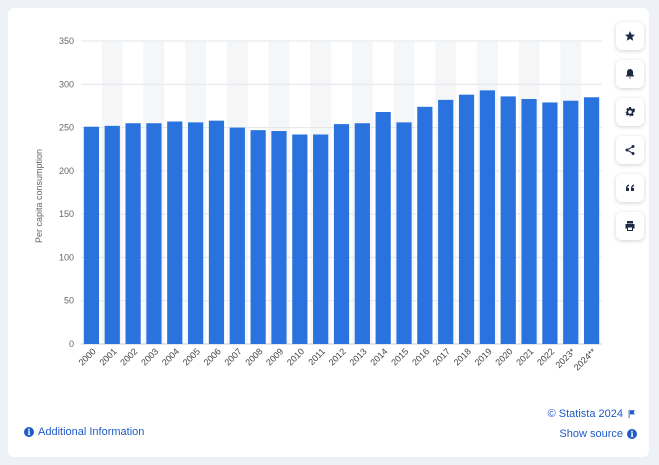 Image resolution: width=659 pixels, height=465 pixels. Describe the element at coordinates (66, 84) in the screenshot. I see `y-tick-label: 300` at that location.